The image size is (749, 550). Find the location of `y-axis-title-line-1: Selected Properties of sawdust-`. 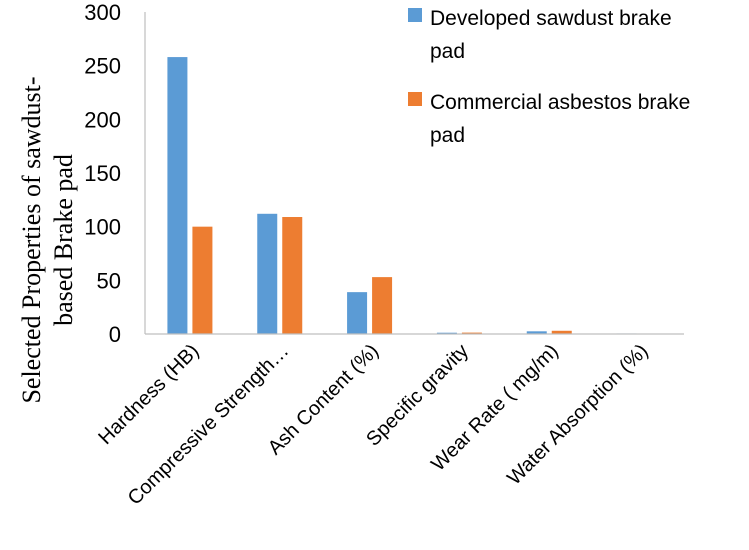

y-axis-title-line-1: Selected Properties of sawdust- is located at coordinates (31, 239).